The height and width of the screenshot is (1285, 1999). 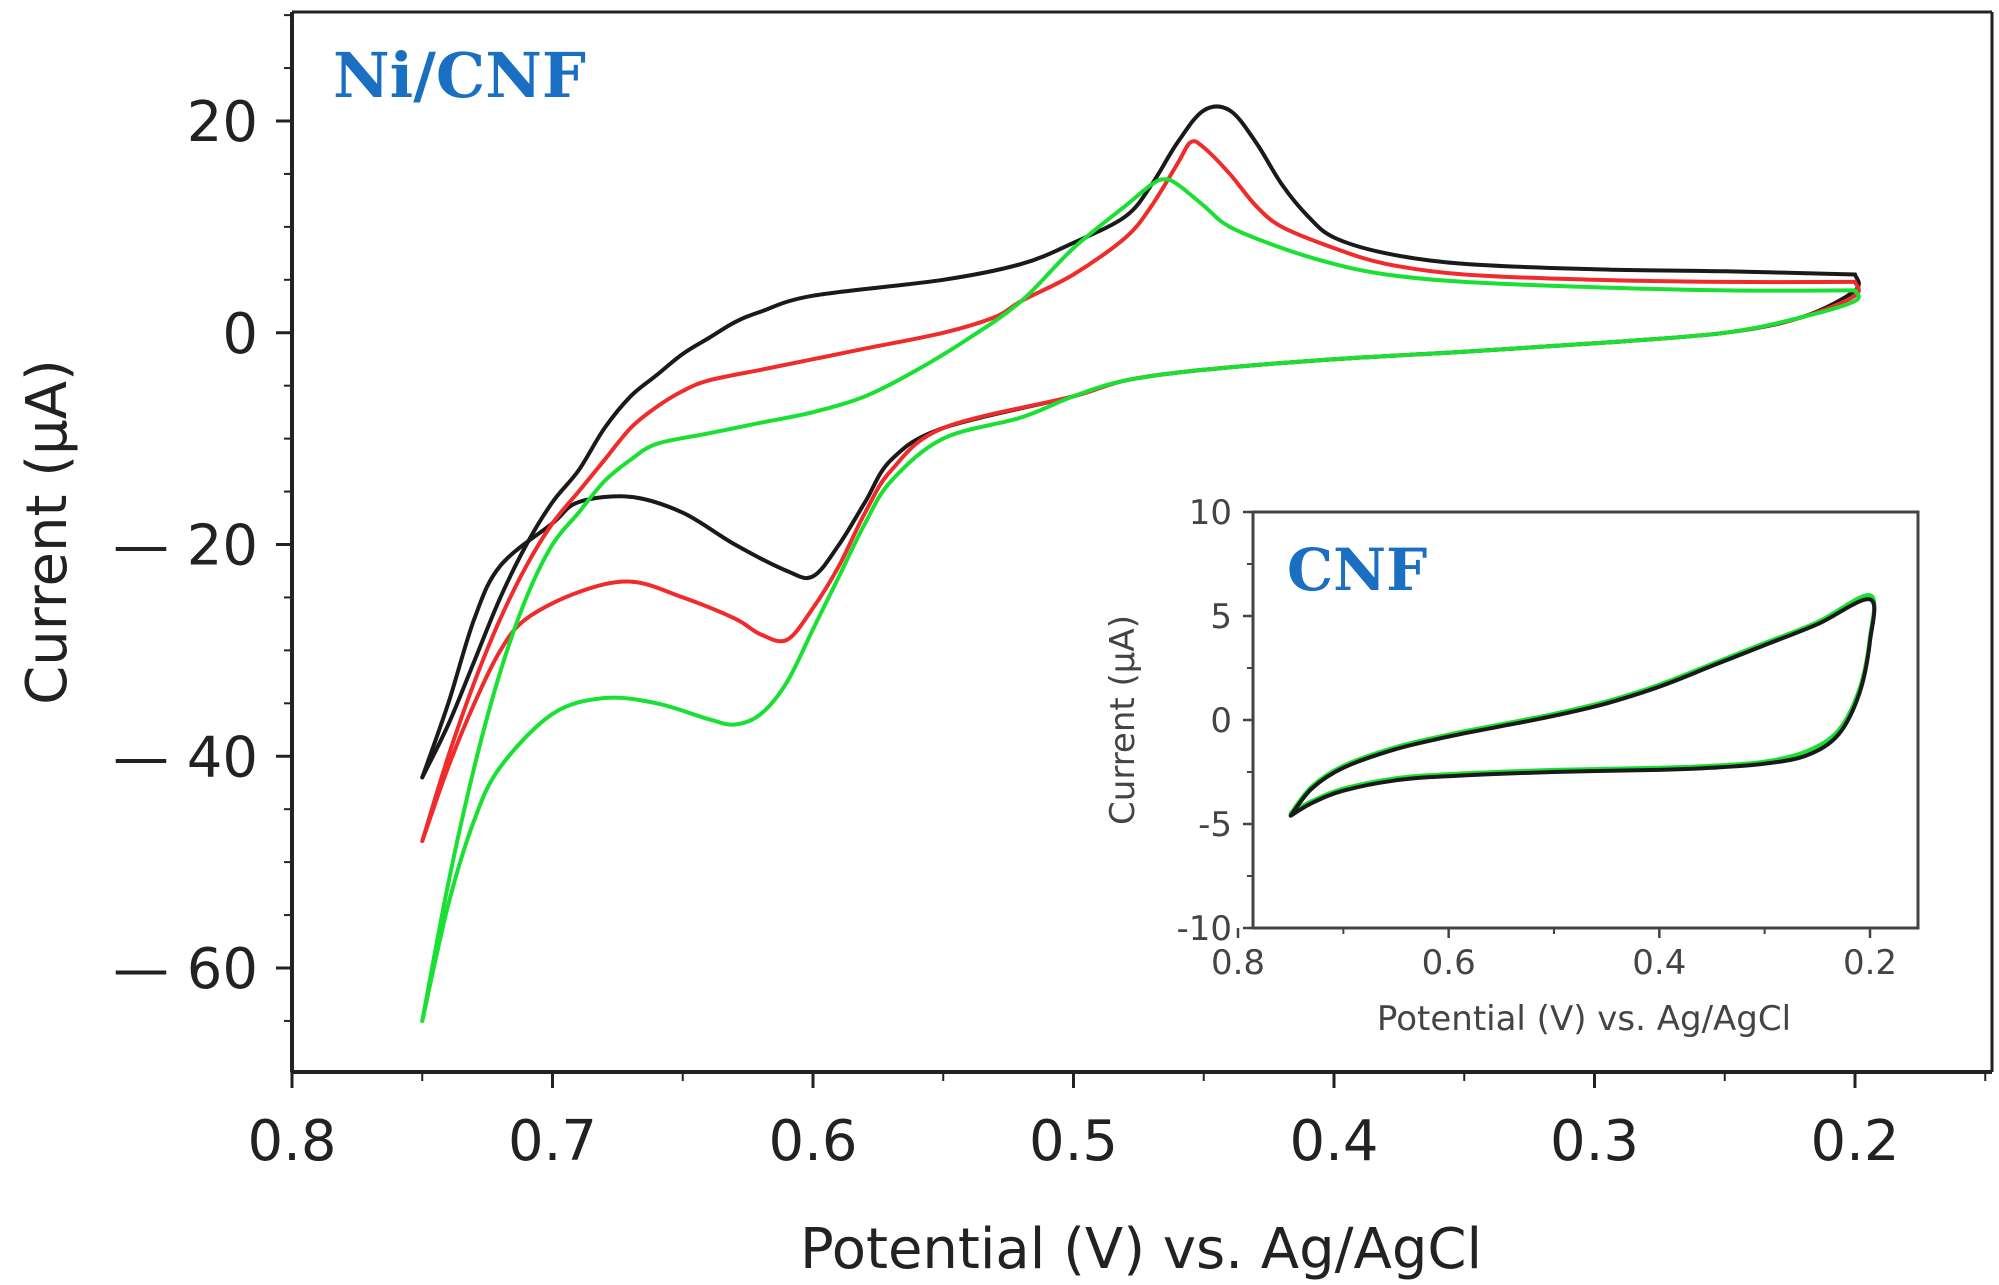 What do you see at coordinates (185, 969) in the screenshot?
I see `main-y-tick-label: — 60` at bounding box center [185, 969].